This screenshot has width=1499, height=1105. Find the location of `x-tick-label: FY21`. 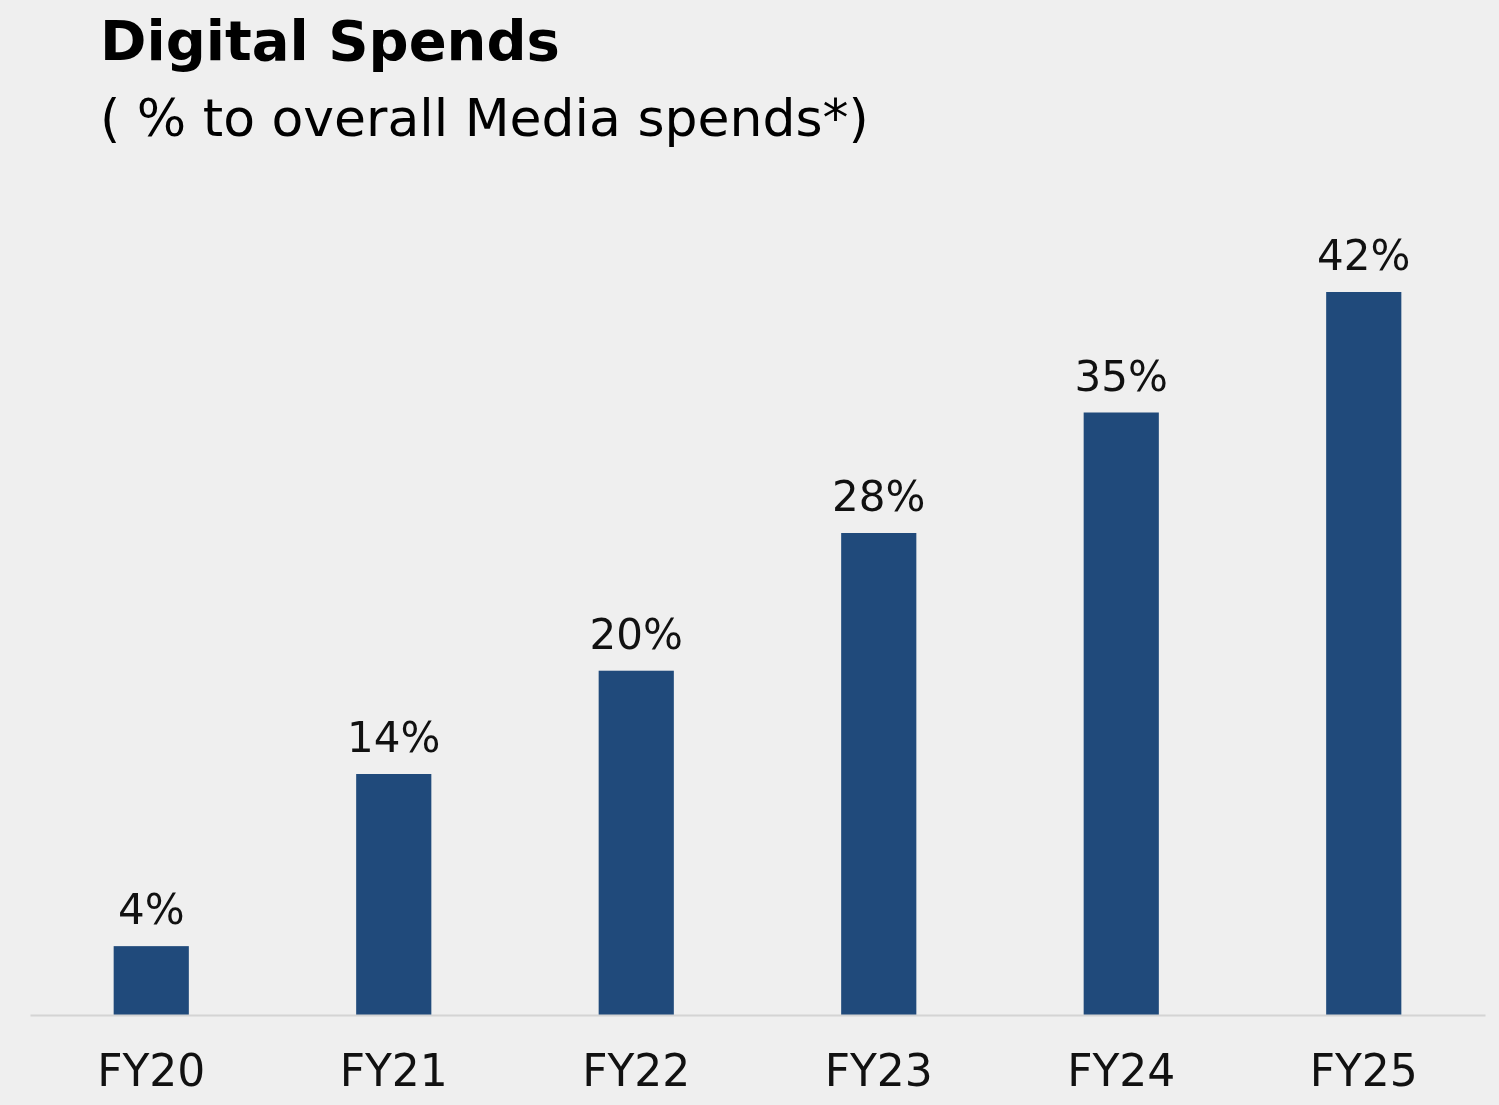

x-tick-label: FY21 is located at coordinates (393, 1071).